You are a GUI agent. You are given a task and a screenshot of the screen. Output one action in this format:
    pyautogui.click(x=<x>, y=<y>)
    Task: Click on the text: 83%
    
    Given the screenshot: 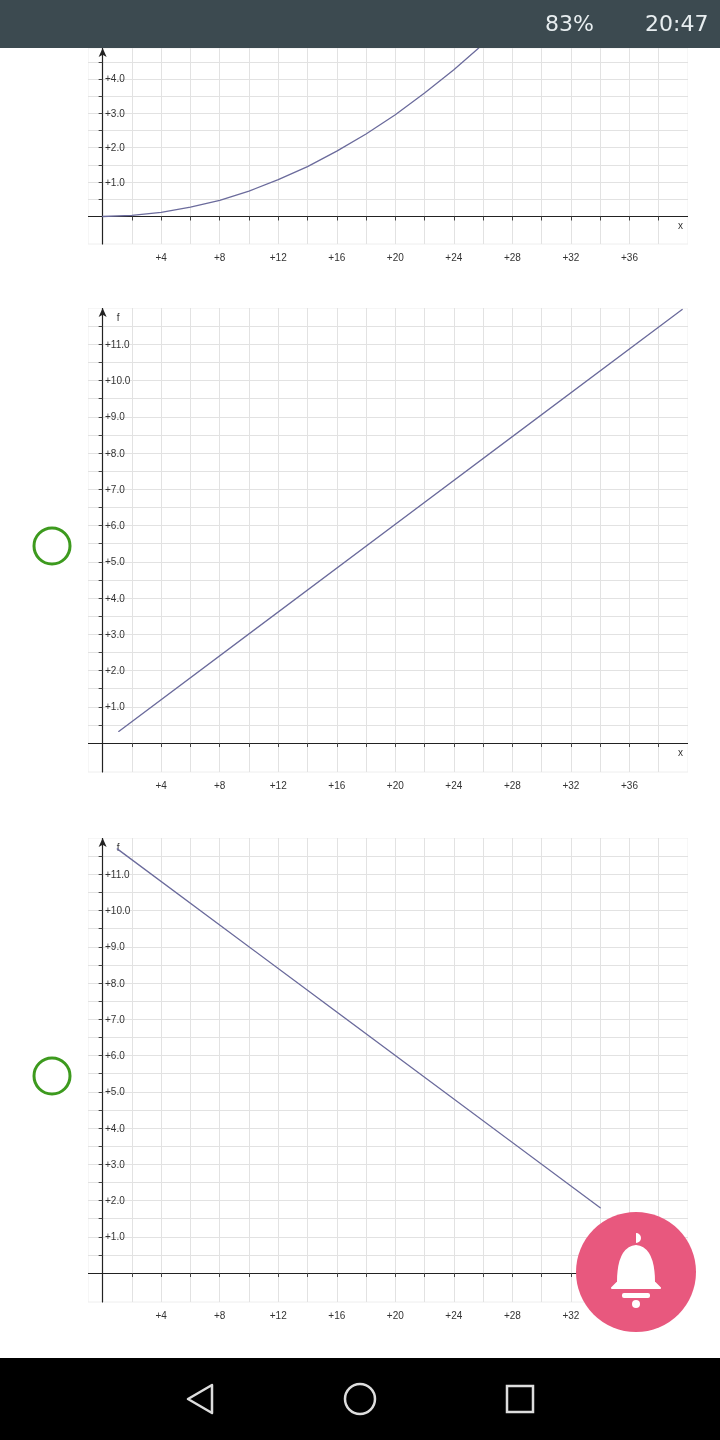 What is the action you would take?
    pyautogui.click(x=569, y=23)
    